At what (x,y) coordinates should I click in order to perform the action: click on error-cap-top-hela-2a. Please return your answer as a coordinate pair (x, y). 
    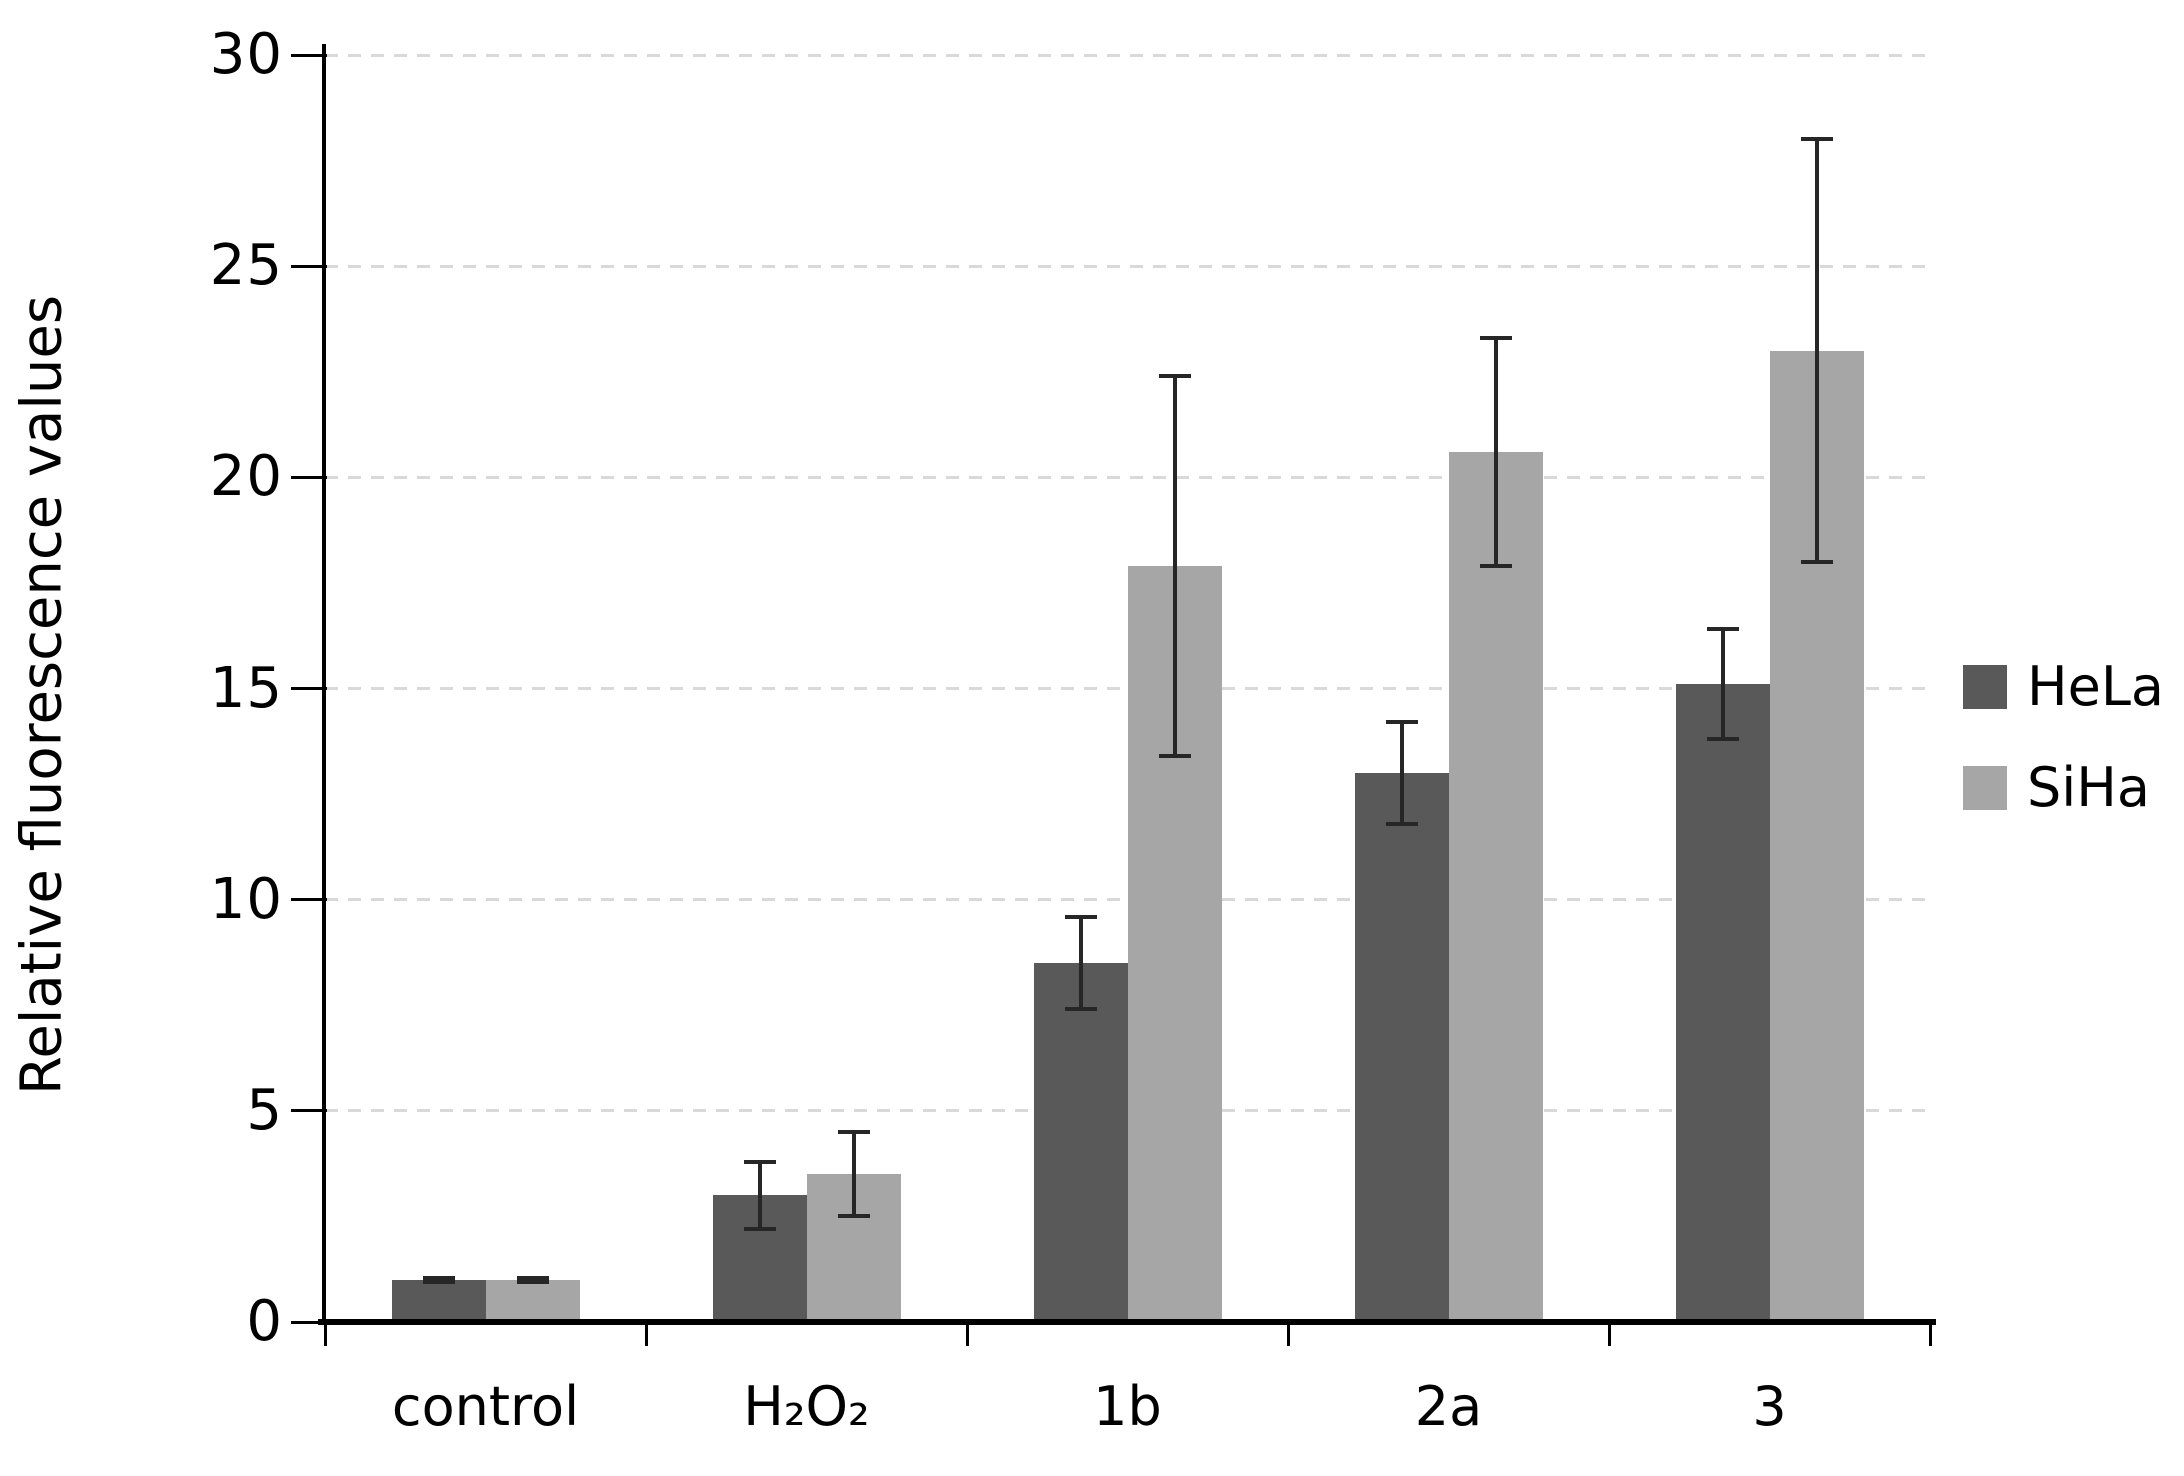
    Looking at the image, I should click on (1401, 722).